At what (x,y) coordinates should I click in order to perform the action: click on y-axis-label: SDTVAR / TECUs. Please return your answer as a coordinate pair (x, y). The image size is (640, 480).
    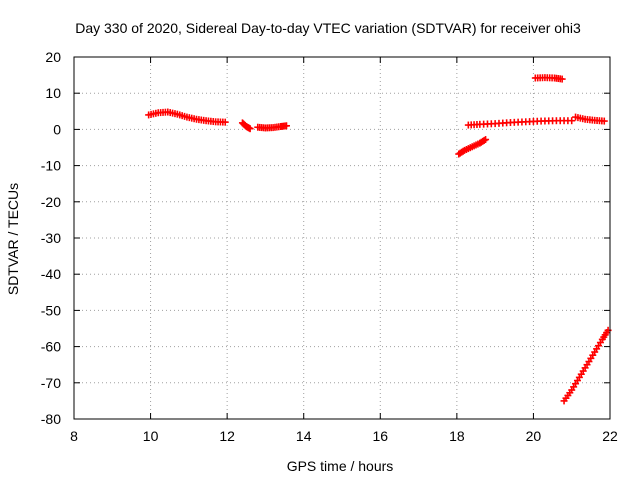
    Looking at the image, I should click on (13, 239).